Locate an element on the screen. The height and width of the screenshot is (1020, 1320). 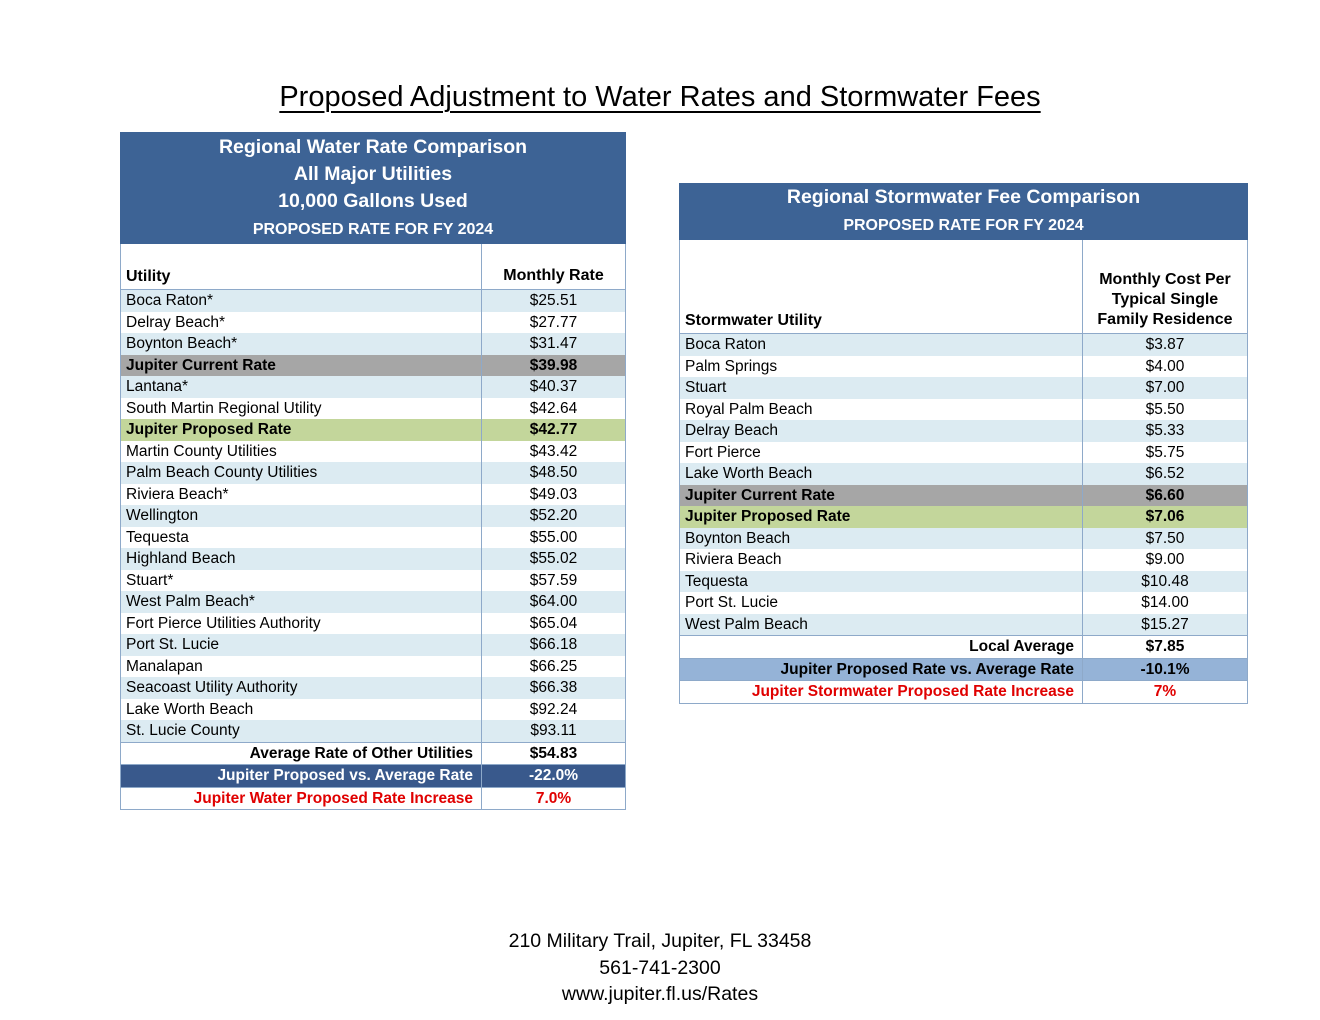
water-table-row: Fort Pierce Utilities Authority $65.04 is located at coordinates (373, 623).